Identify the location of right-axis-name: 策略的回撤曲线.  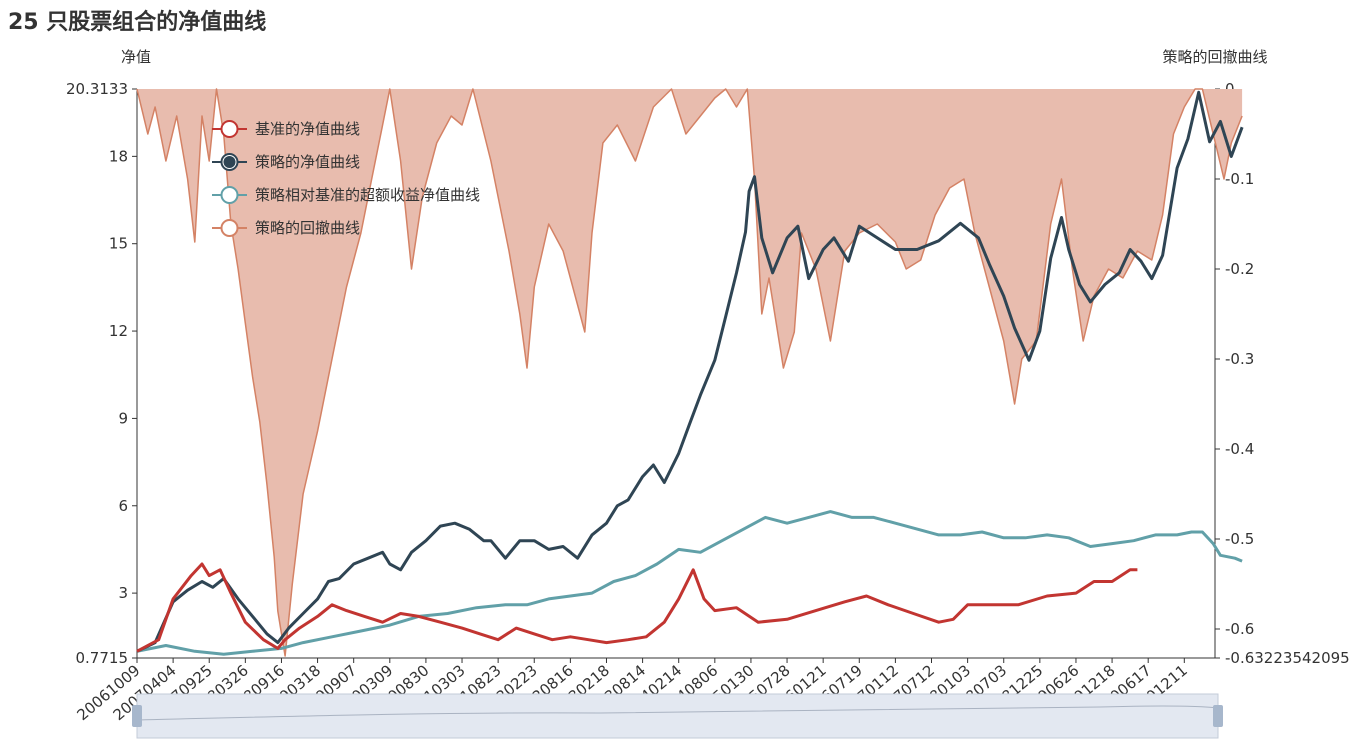
(1214, 57).